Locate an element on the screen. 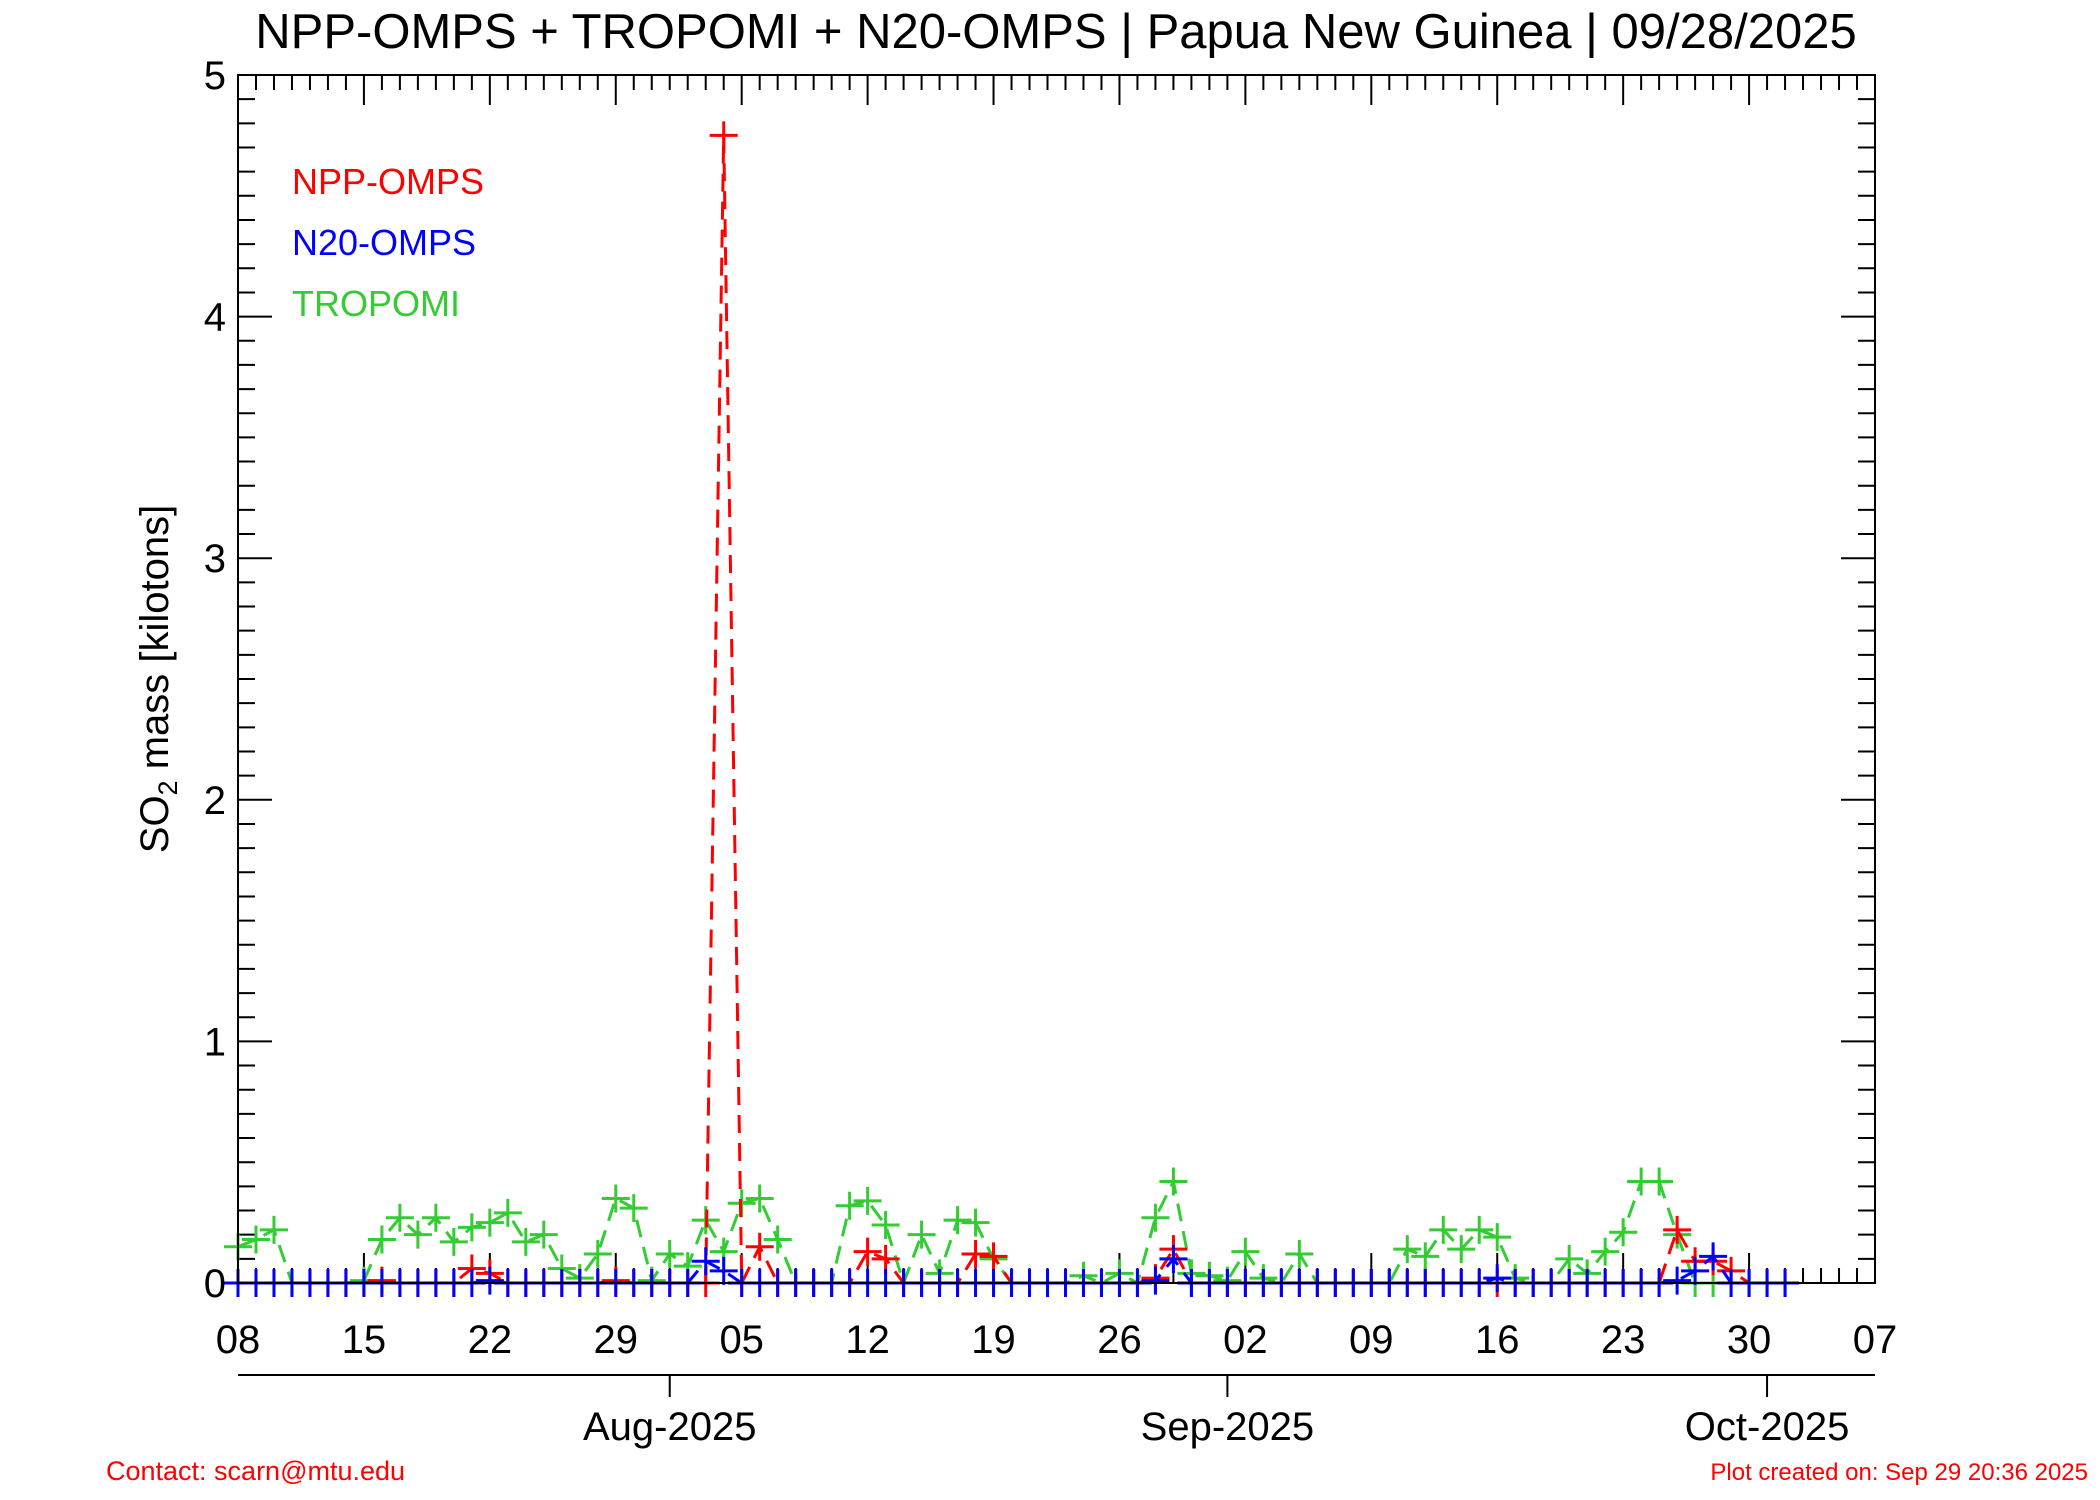 The height and width of the screenshot is (1500, 2100). y-tick-label: 4 is located at coordinates (215, 318).